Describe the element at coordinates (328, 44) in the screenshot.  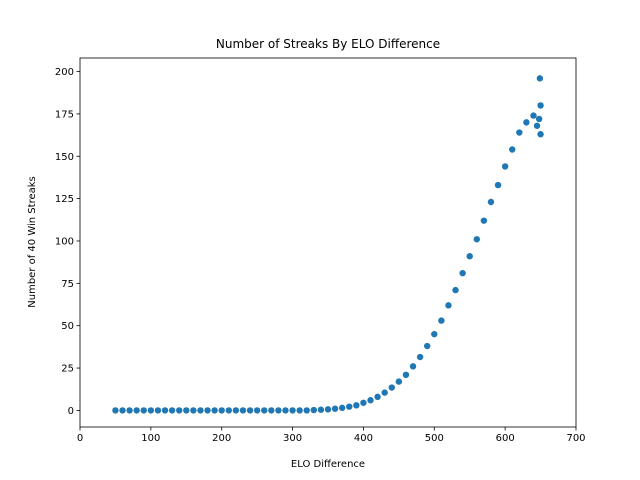
I see `chart-title: Number of Streaks By ELO Difference` at that location.